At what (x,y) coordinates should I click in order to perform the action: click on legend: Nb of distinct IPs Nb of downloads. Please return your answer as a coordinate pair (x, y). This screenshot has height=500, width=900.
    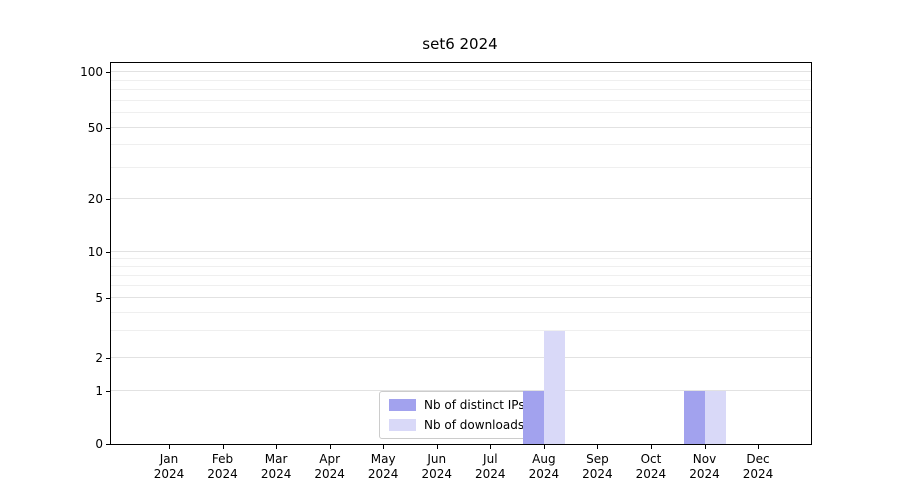
    Looking at the image, I should click on (459, 415).